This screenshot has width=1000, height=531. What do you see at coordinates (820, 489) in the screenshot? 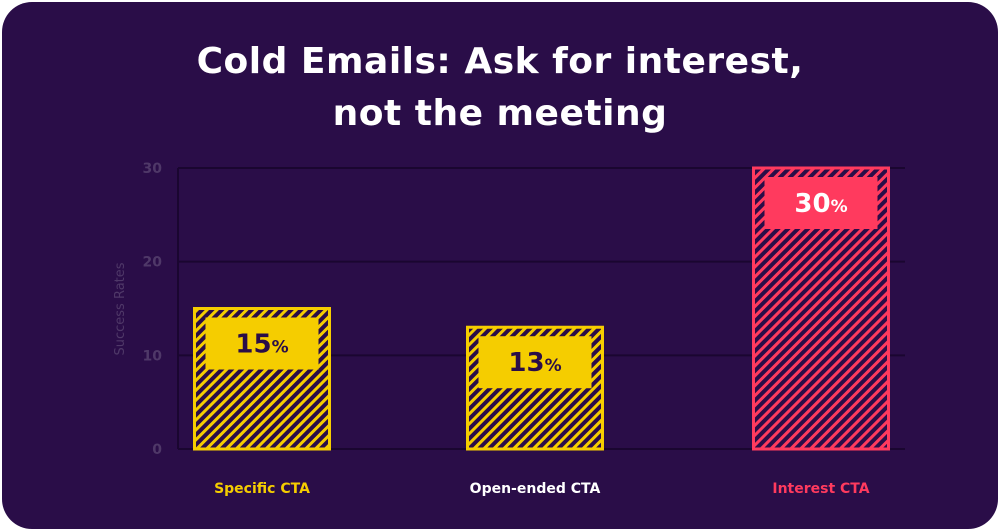
I see `x-tick-label: Interest CTA` at bounding box center [820, 489].